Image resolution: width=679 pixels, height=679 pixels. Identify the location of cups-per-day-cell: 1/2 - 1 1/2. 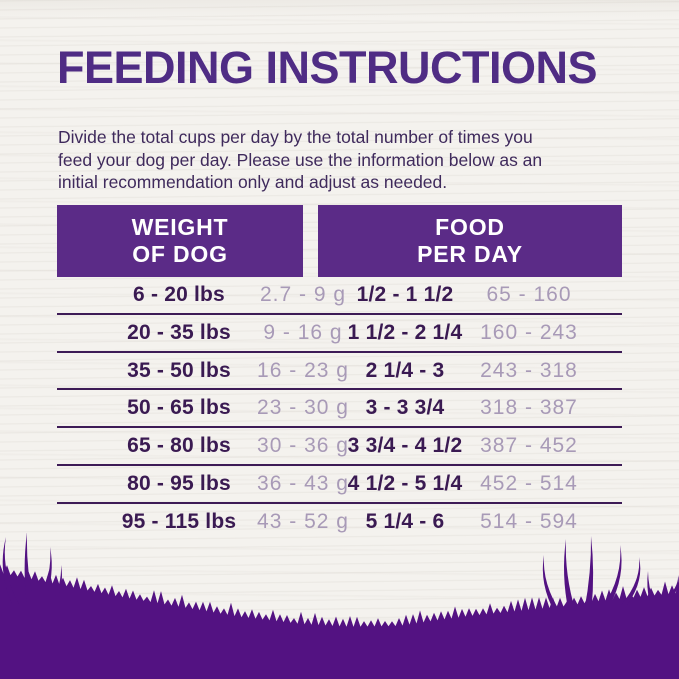
(405, 294).